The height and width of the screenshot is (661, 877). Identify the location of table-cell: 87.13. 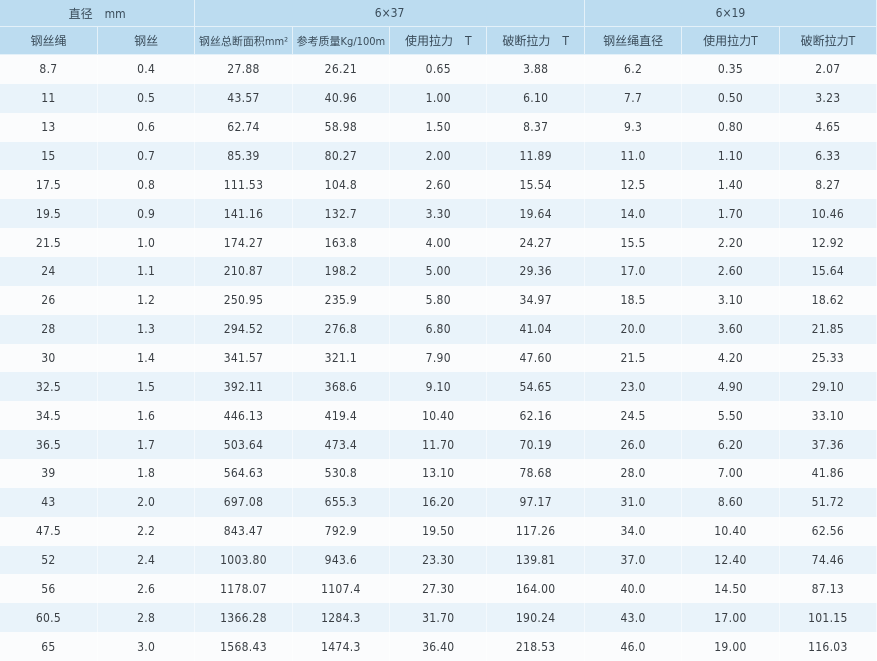
(828, 589).